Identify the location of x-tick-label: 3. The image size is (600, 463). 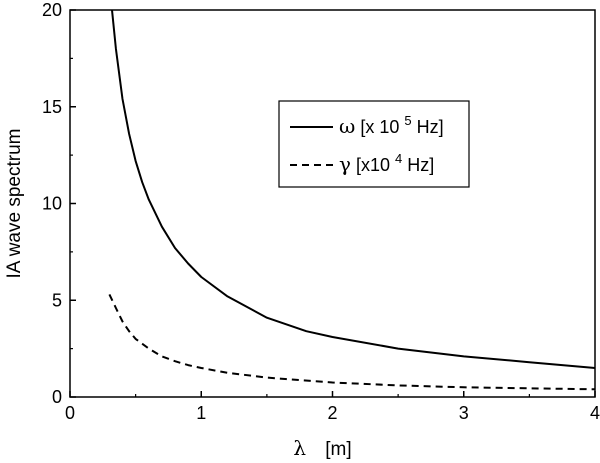
(464, 413).